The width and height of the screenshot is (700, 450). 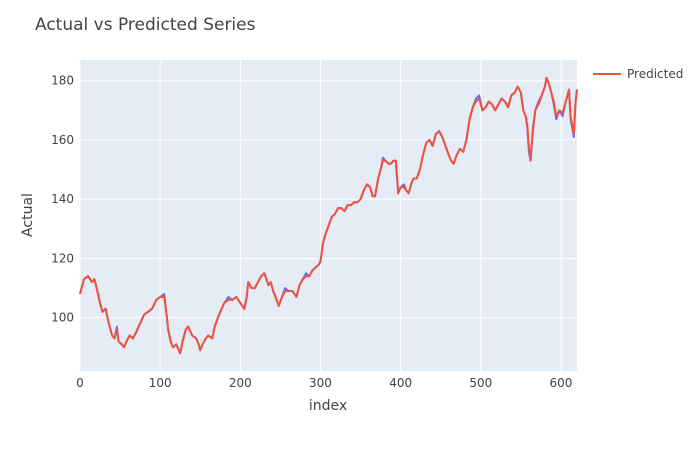 I want to click on x-tick-label: 0, so click(x=80, y=383).